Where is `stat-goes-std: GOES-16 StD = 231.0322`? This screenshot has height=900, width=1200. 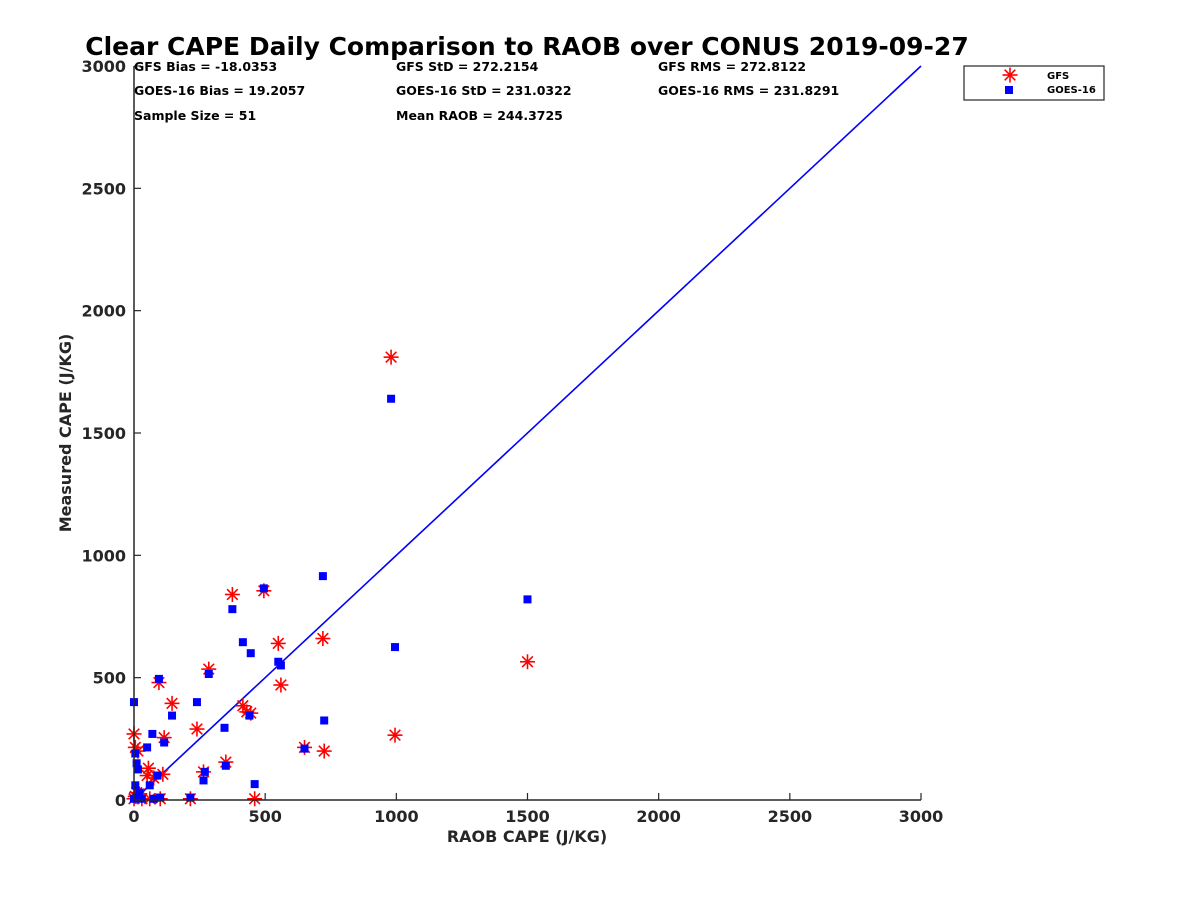
stat-goes-std: GOES-16 StD = 231.0322 is located at coordinates (484, 90).